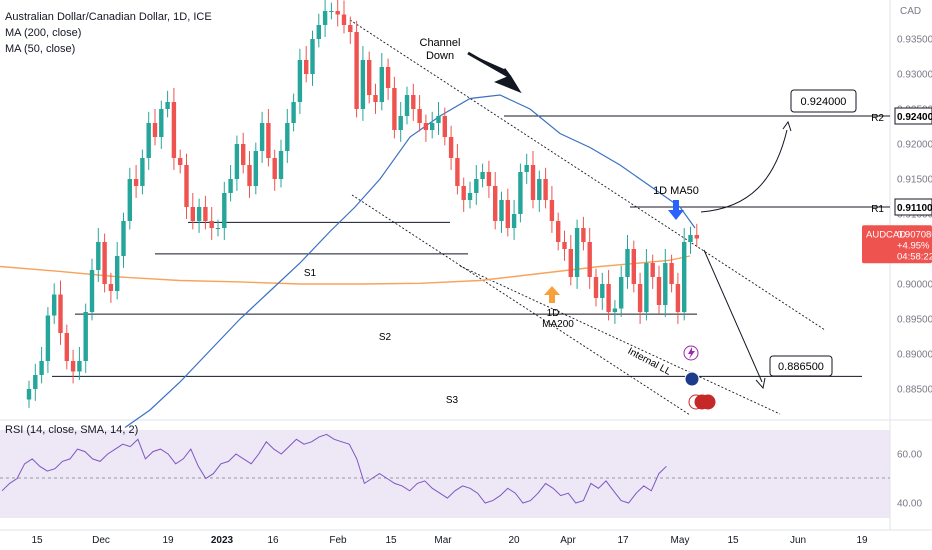 The height and width of the screenshot is (550, 932). Describe the element at coordinates (620, 340) in the screenshot. I see `internal-ll-line` at that location.